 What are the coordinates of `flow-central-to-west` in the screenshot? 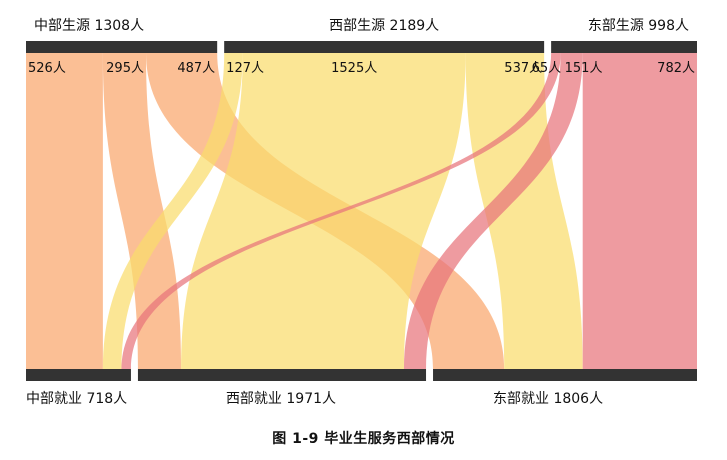 It's located at (142, 211).